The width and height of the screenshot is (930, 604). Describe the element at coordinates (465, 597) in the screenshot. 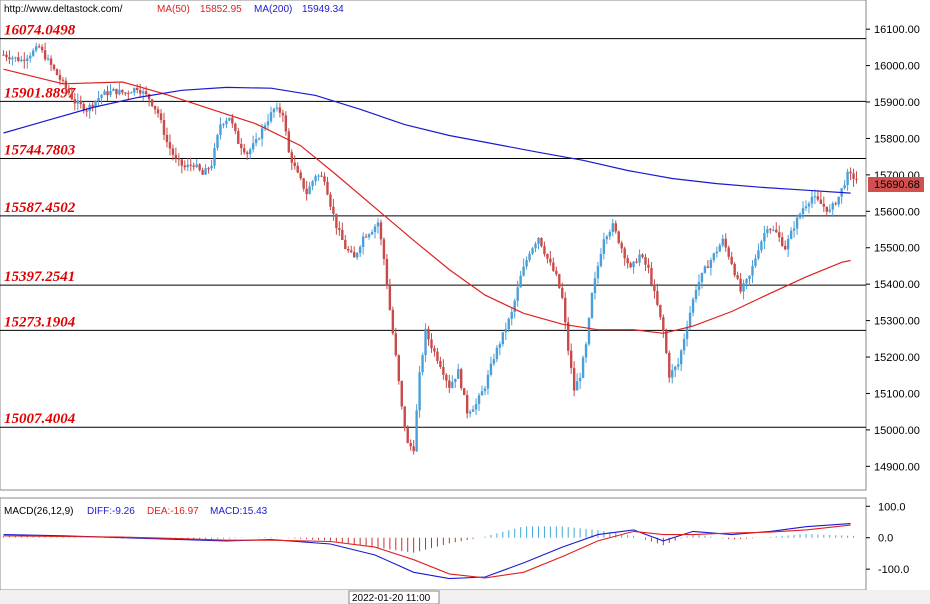

I see `bottom-axis-strip` at that location.